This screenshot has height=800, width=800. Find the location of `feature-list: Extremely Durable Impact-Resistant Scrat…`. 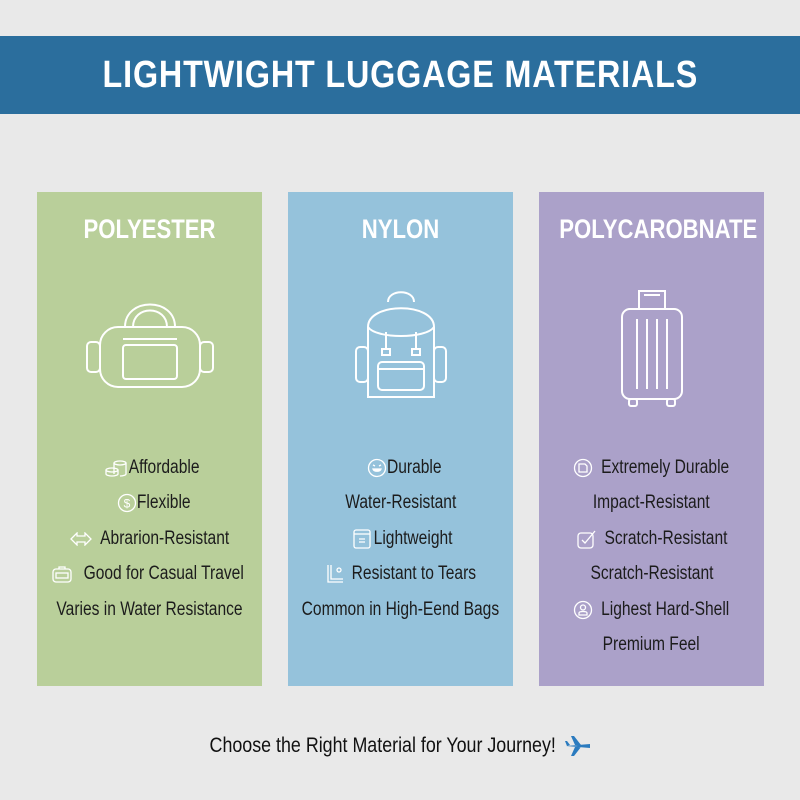

feature-list: Extremely Durable Impact-Resistant Scrat… is located at coordinates (651, 556).